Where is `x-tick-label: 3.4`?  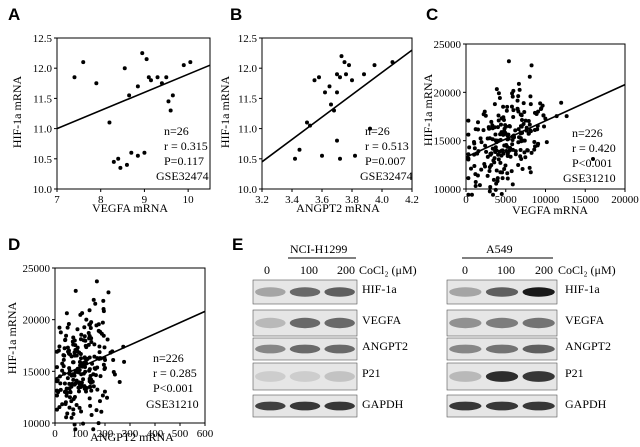 x-tick-label: 3.4 is located at coordinates (292, 200).